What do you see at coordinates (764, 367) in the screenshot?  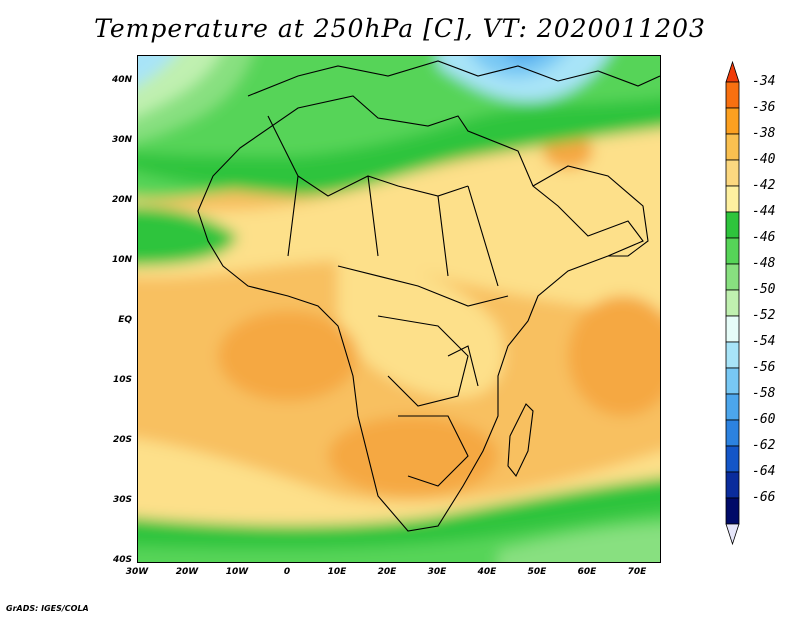 I see `colorbar-label: -56` at bounding box center [764, 367].